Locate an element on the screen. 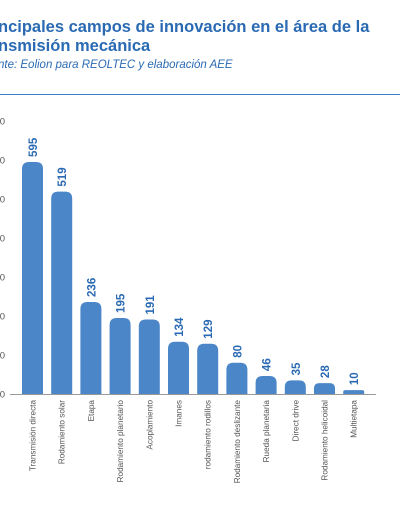 The width and height of the screenshot is (400, 516). bar-value-label: 519 is located at coordinates (63, 176).